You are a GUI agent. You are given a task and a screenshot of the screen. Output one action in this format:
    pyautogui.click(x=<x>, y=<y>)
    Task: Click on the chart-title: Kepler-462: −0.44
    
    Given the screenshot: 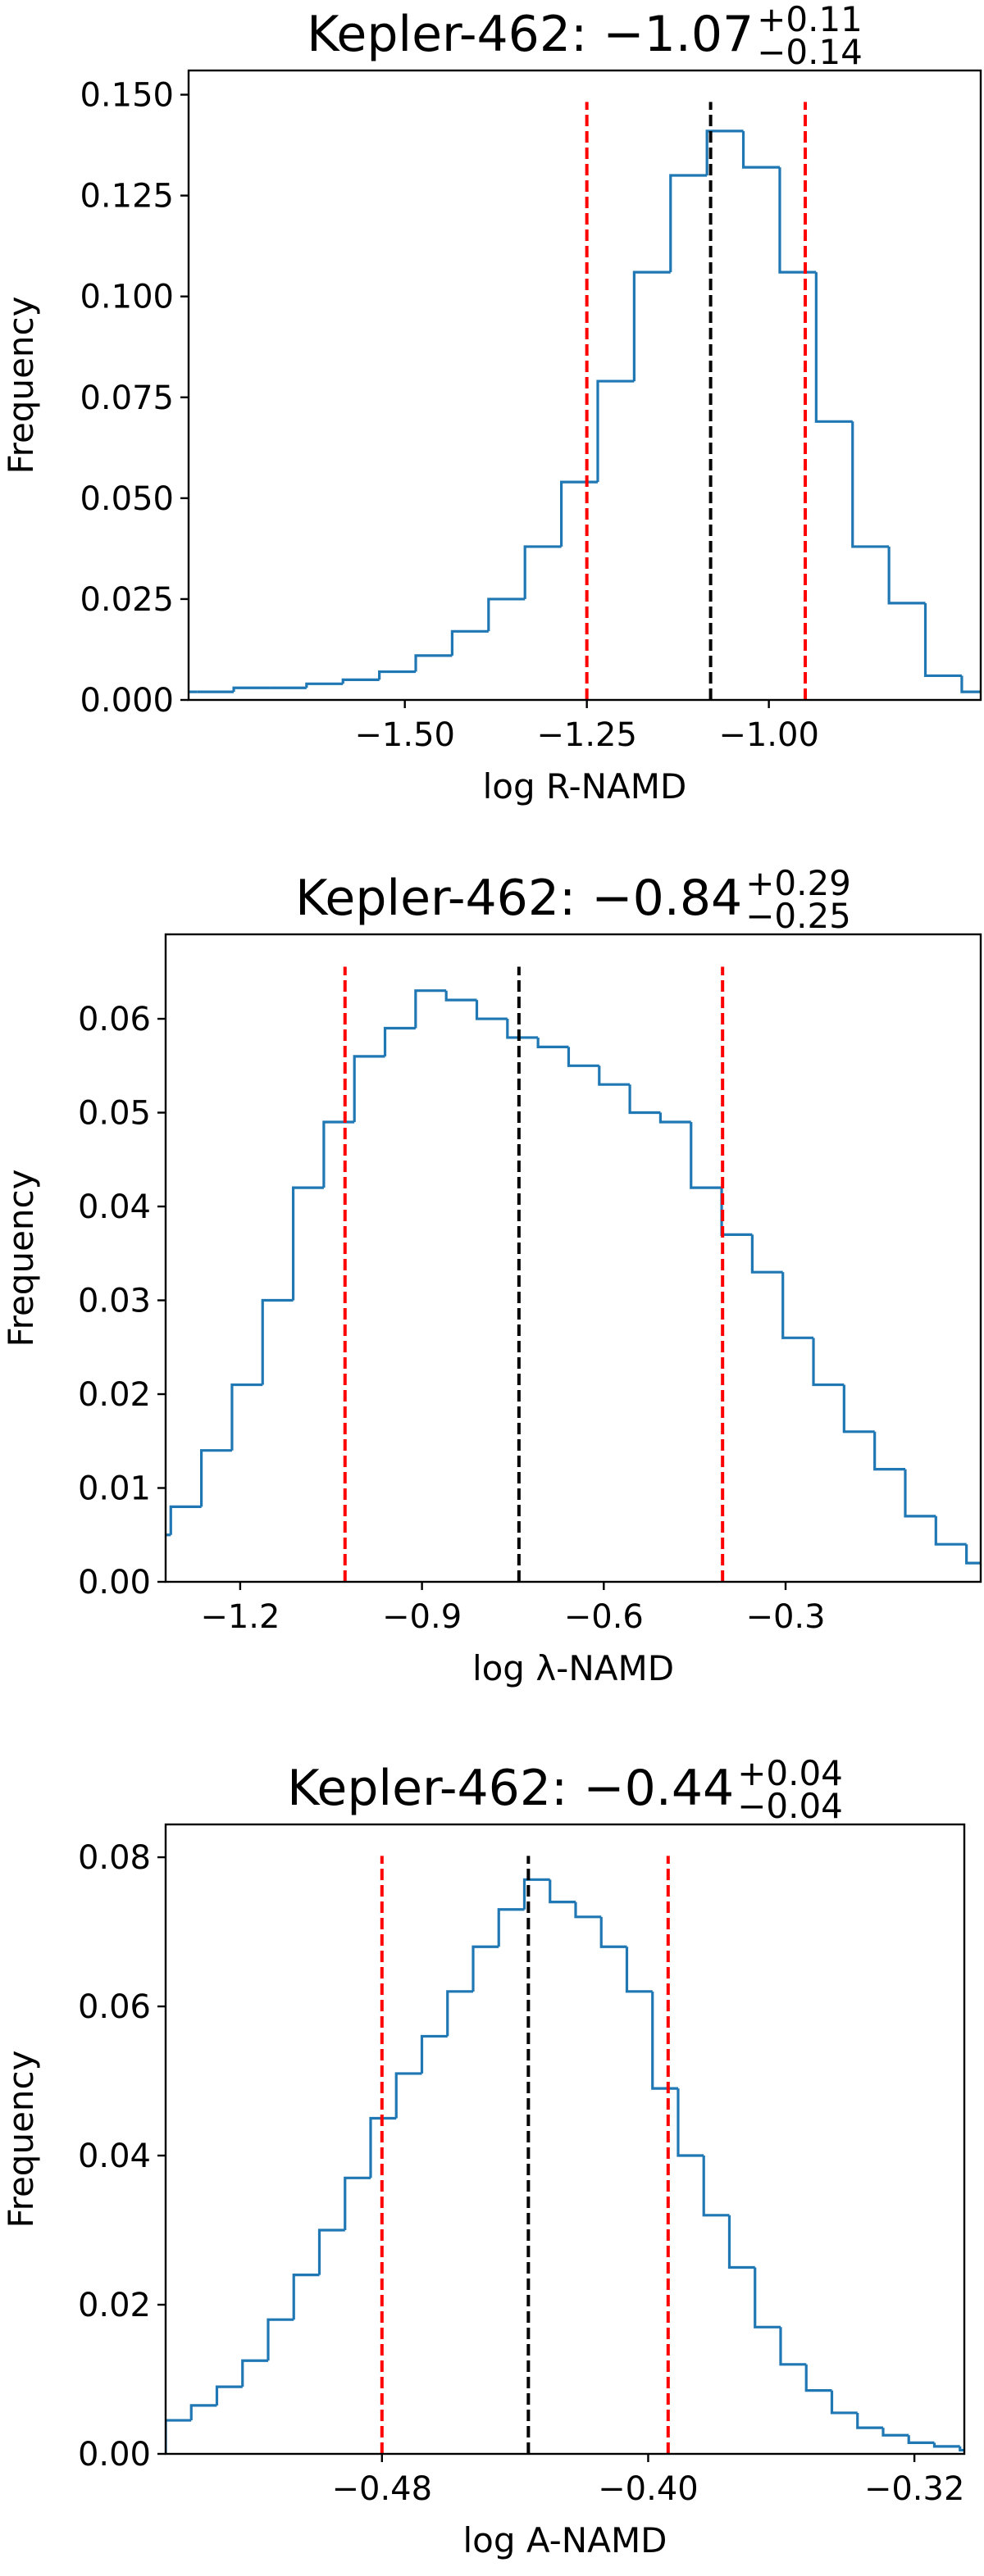 What is the action you would take?
    pyautogui.click(x=510, y=1788)
    